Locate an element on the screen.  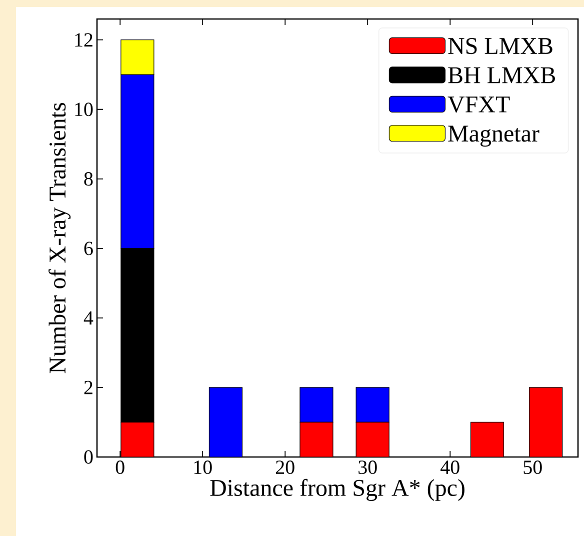
y-tick-label: 10 is located at coordinates (84, 109).